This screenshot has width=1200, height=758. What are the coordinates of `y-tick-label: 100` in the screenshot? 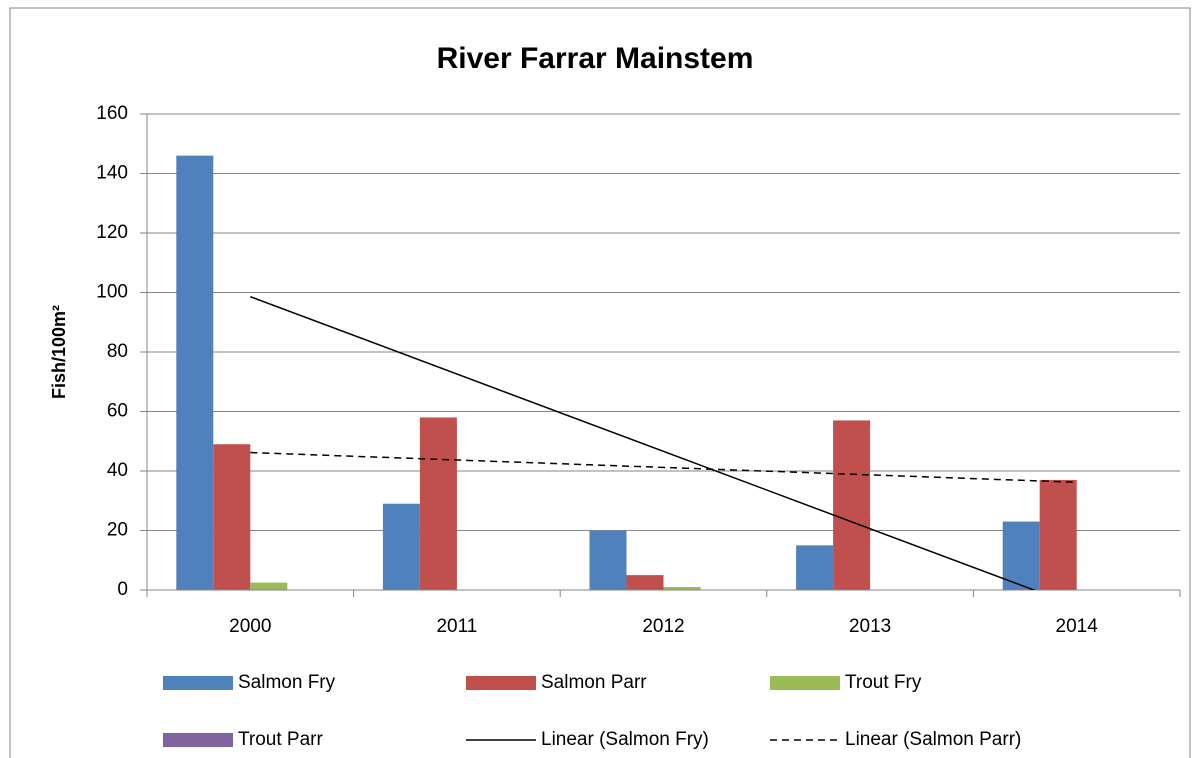 It's located at (112, 292).